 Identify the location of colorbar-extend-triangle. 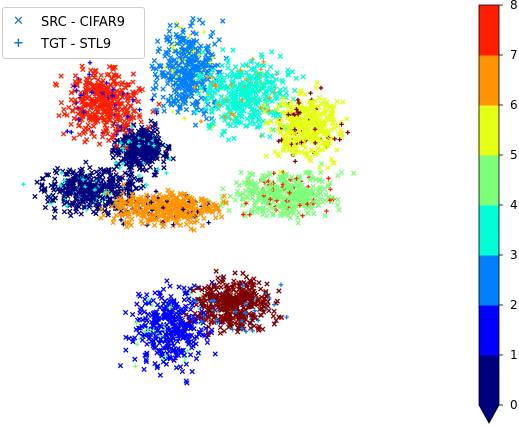
(489, 414).